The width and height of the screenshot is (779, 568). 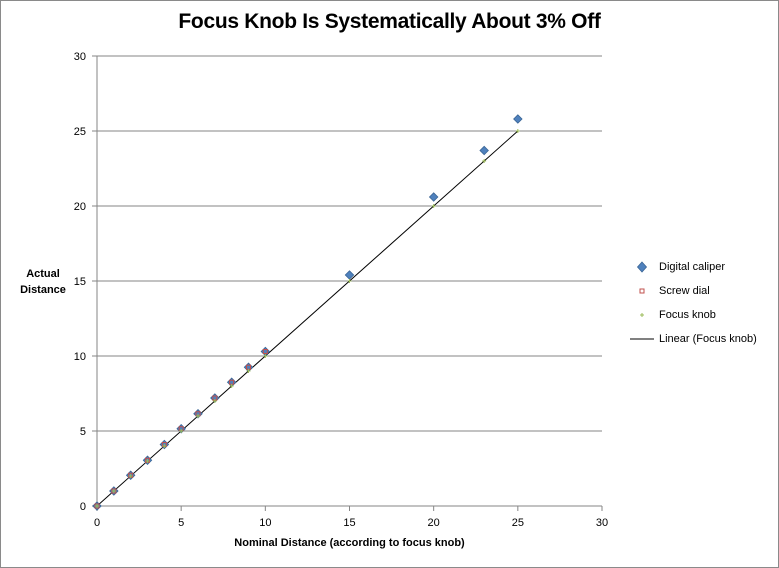 What do you see at coordinates (684, 291) in the screenshot?
I see `legend-label: Screw dial` at bounding box center [684, 291].